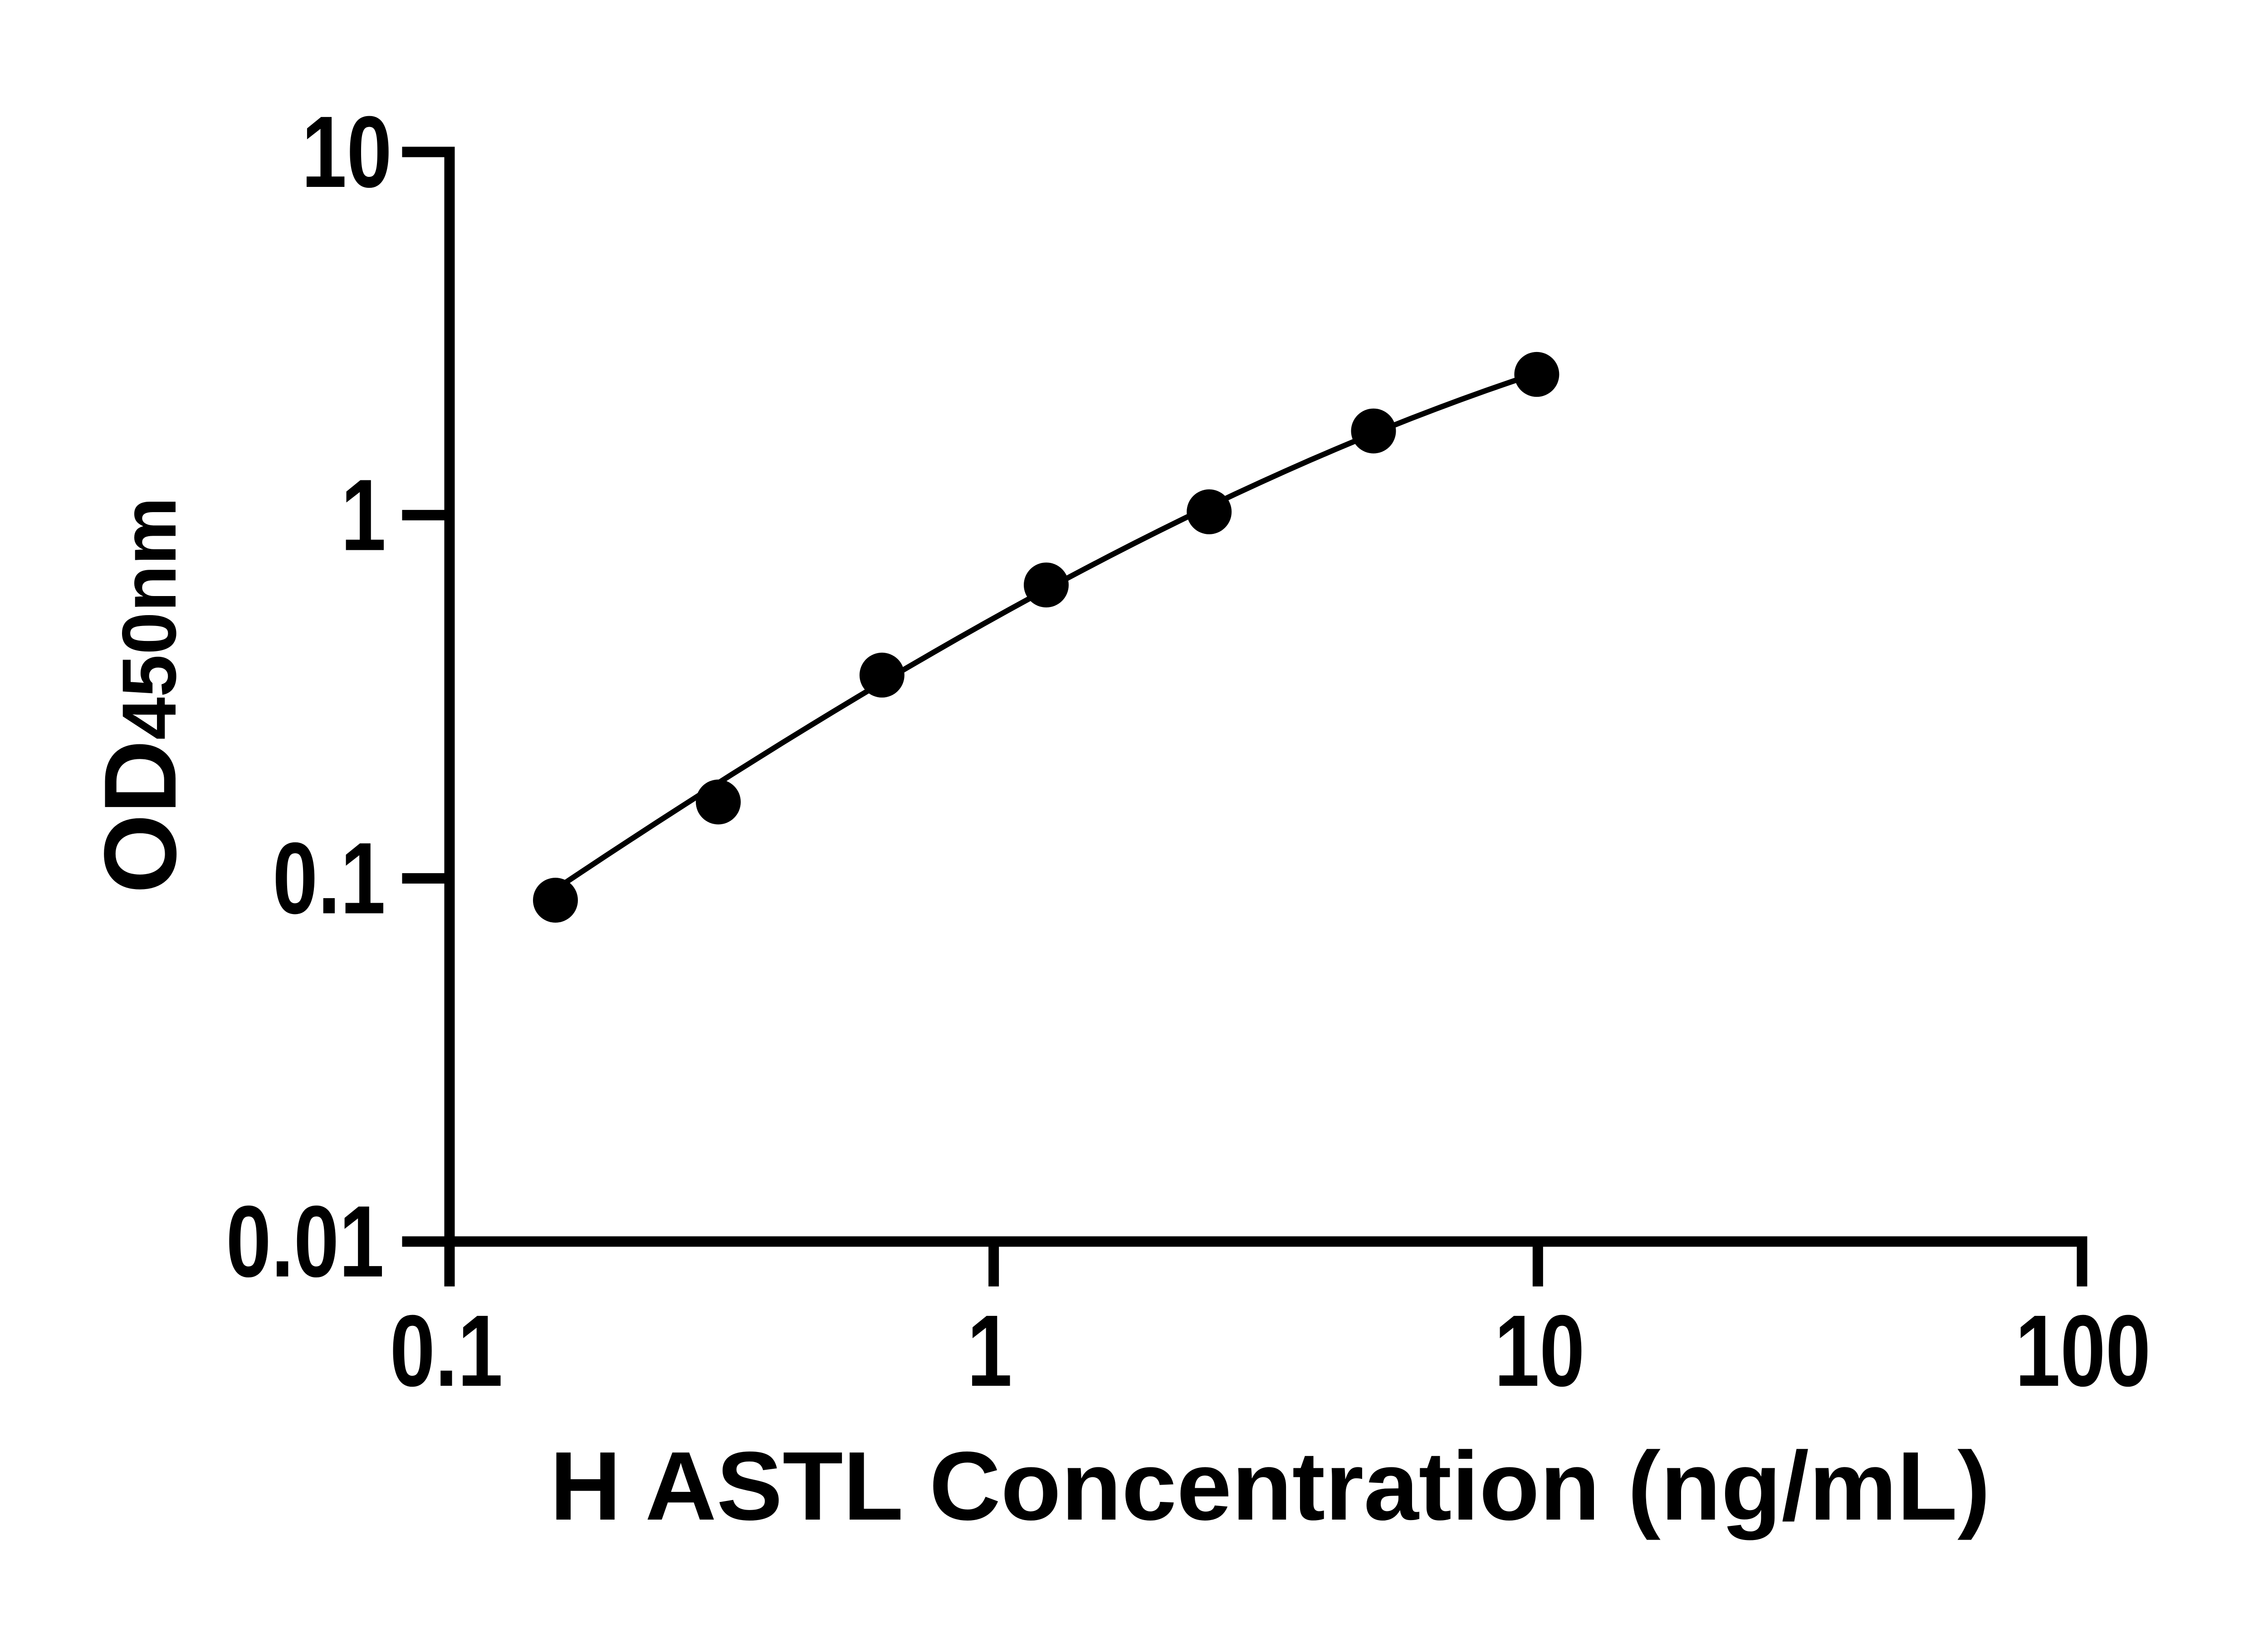 The width and height of the screenshot is (2268, 1633). I want to click on svg-text: OD450nm, so click(140, 695).